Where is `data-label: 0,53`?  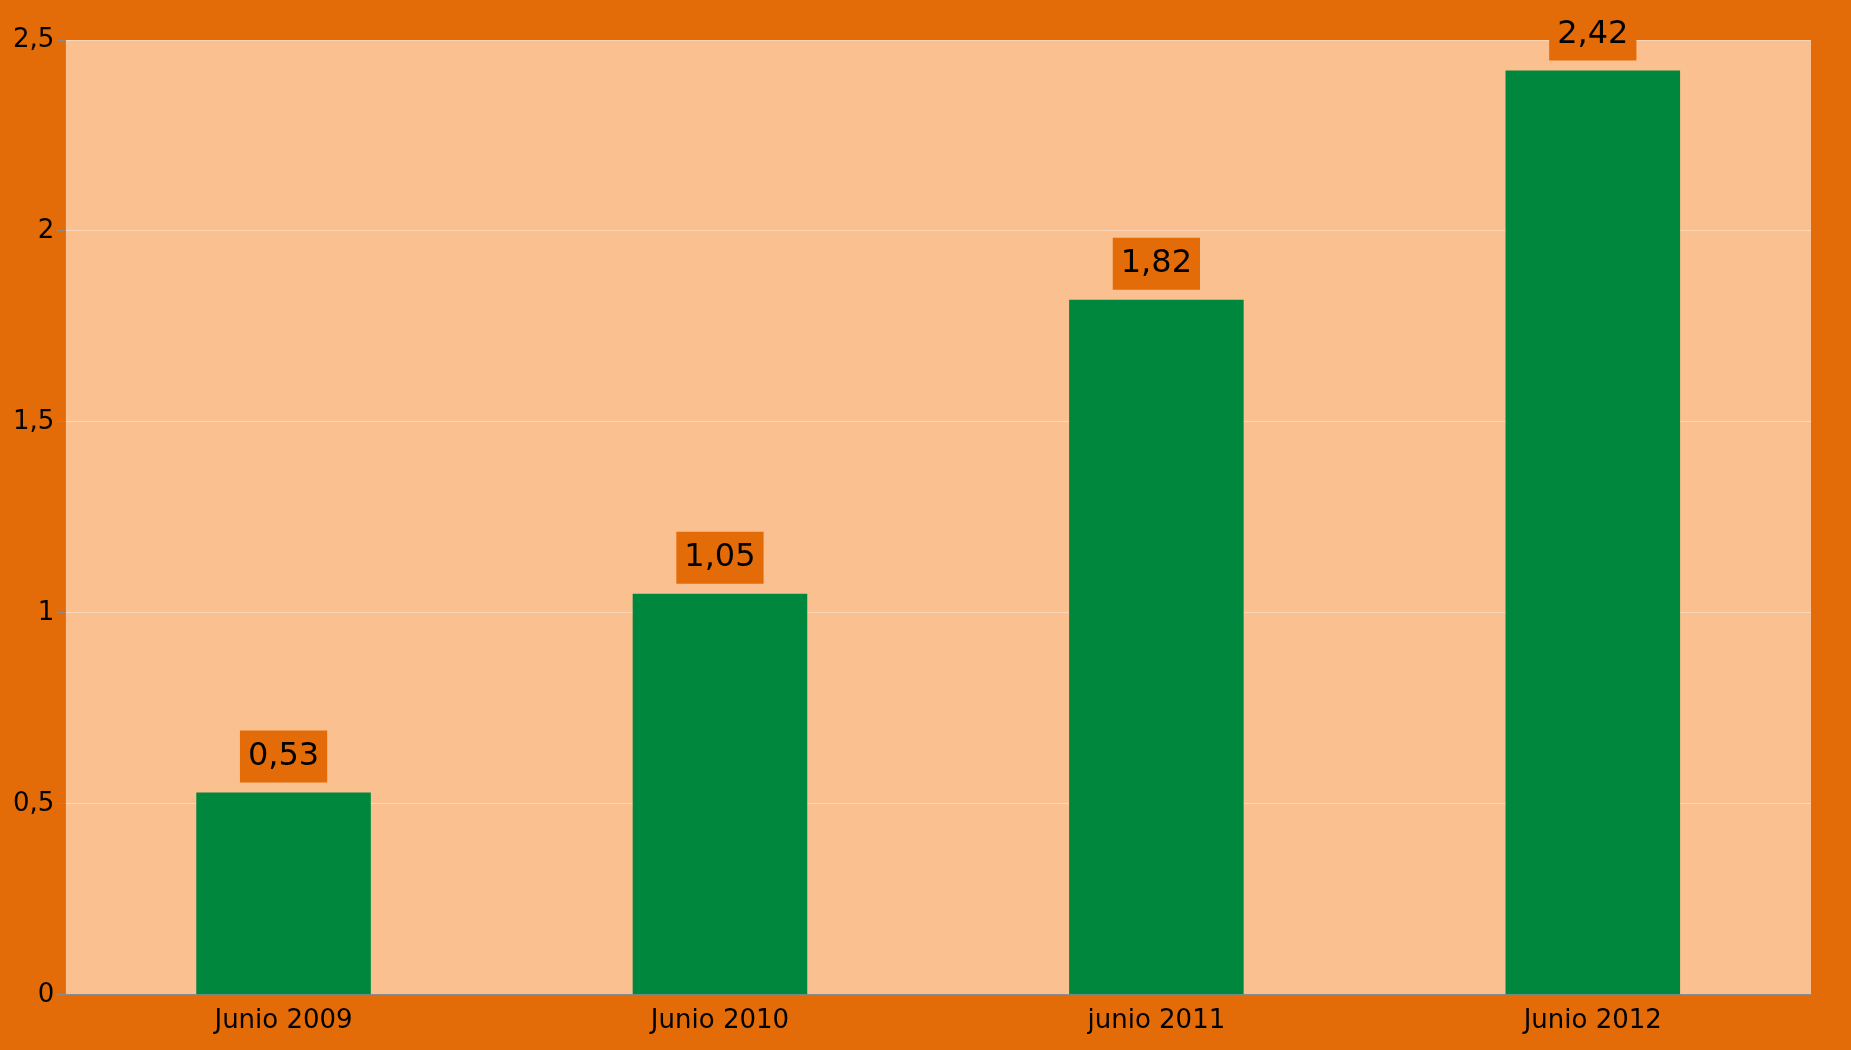 data-label: 0,53 is located at coordinates (283, 753).